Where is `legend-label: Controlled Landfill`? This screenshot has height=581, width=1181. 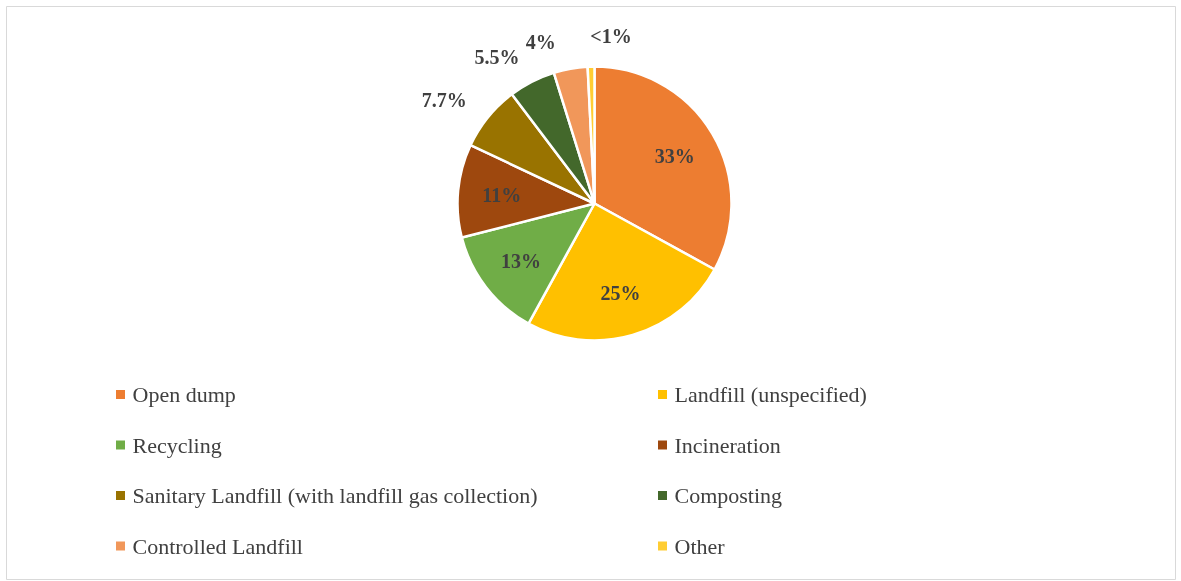
legend-label: Controlled Landfill is located at coordinates (217, 546).